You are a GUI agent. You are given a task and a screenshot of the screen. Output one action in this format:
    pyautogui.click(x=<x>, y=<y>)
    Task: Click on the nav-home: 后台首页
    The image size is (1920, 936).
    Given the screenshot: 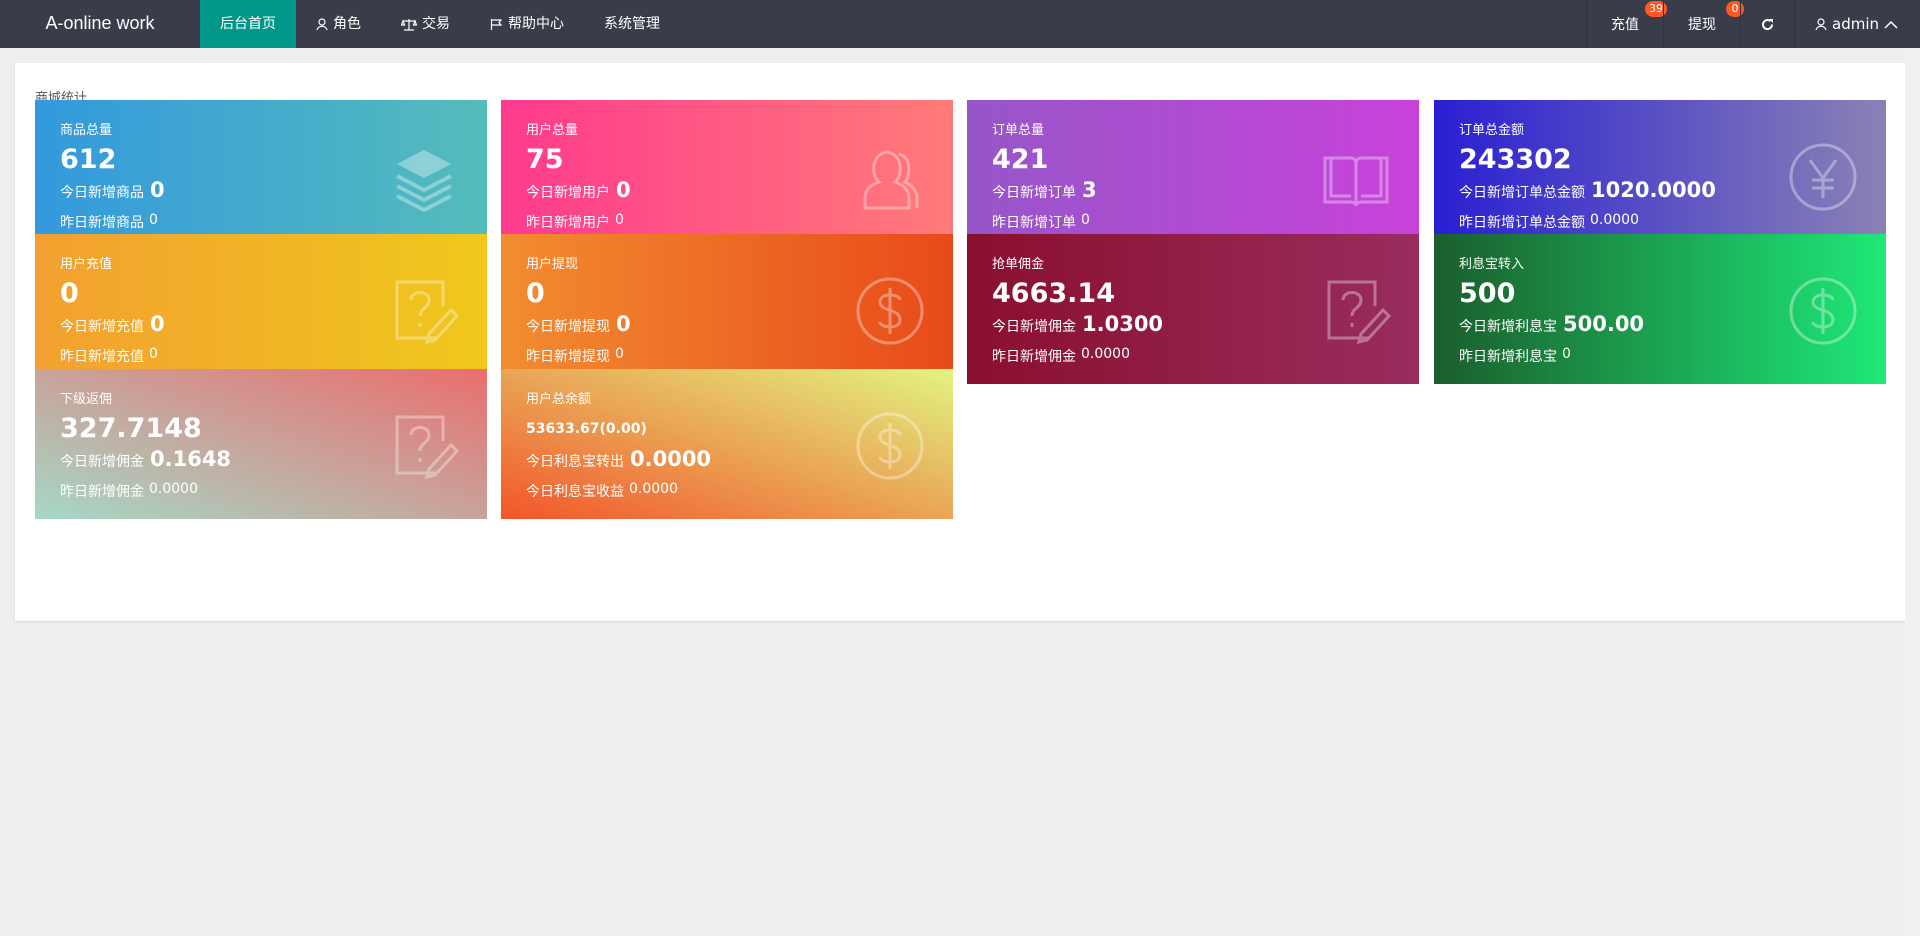 What is the action you would take?
    pyautogui.click(x=248, y=24)
    